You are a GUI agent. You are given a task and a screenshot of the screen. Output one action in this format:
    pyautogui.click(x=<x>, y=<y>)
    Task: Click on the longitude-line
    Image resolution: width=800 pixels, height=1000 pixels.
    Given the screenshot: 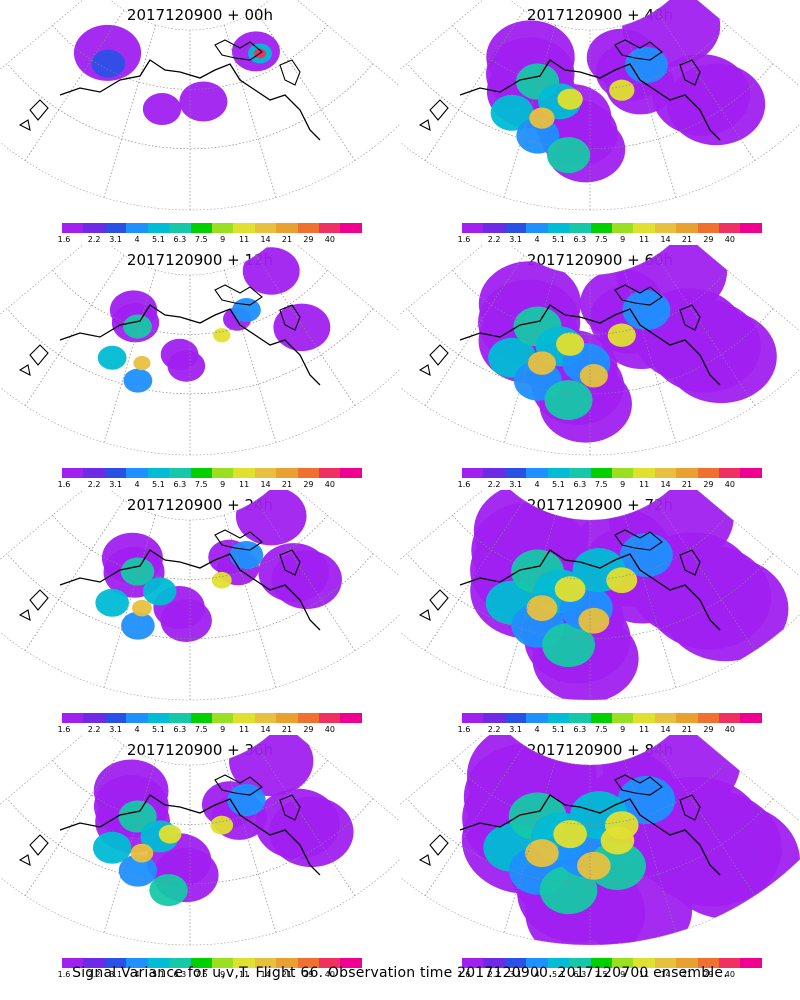 What is the action you would take?
    pyautogui.click(x=250, y=356)
    